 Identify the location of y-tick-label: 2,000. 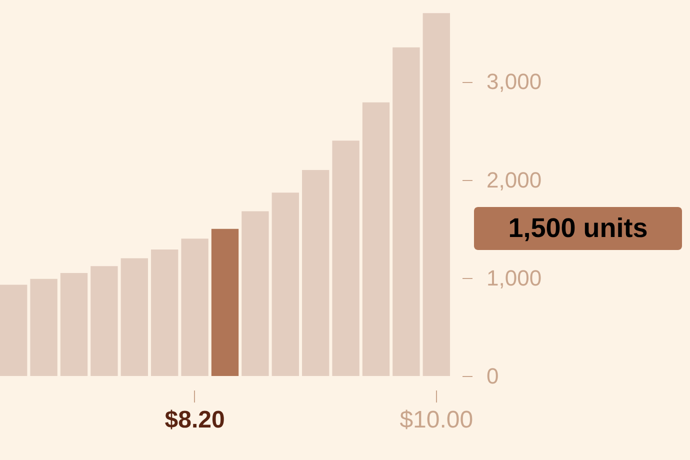
(514, 179).